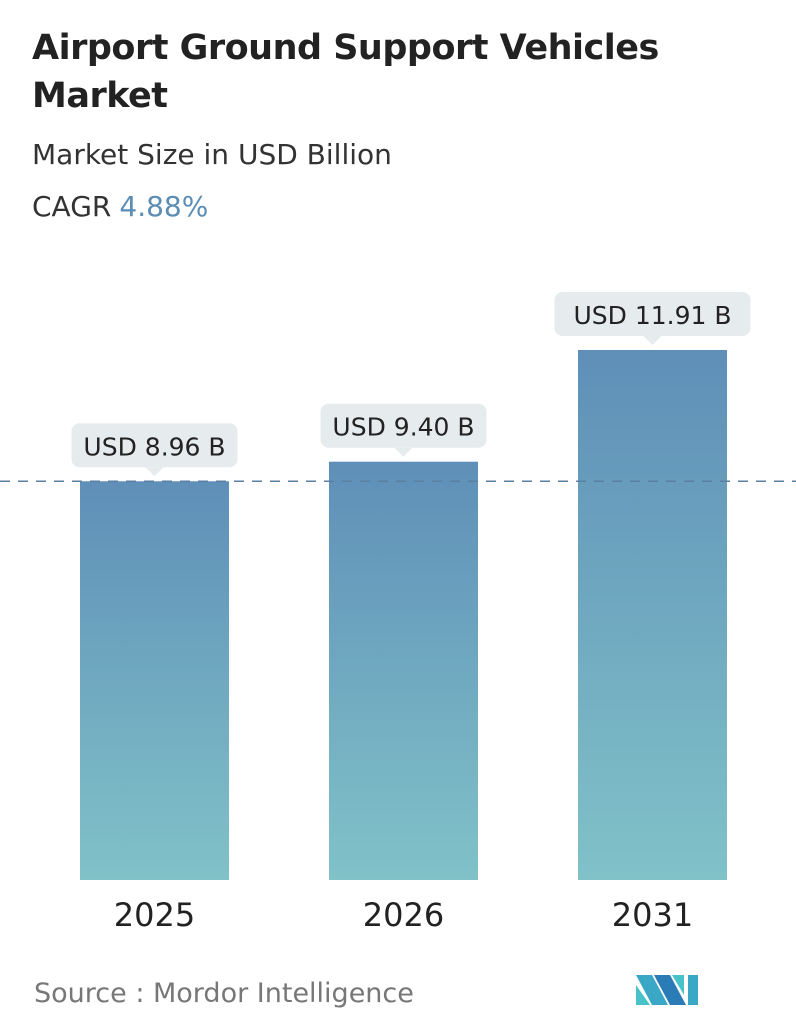 The height and width of the screenshot is (1034, 796). I want to click on x-tick-label: 2026, so click(403, 915).